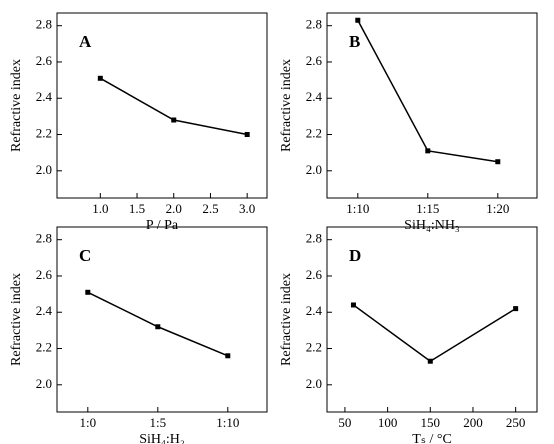 This screenshot has width=554, height=444. Describe the element at coordinates (137, 208) in the screenshot. I see `x-tick-label: 1.5` at that location.